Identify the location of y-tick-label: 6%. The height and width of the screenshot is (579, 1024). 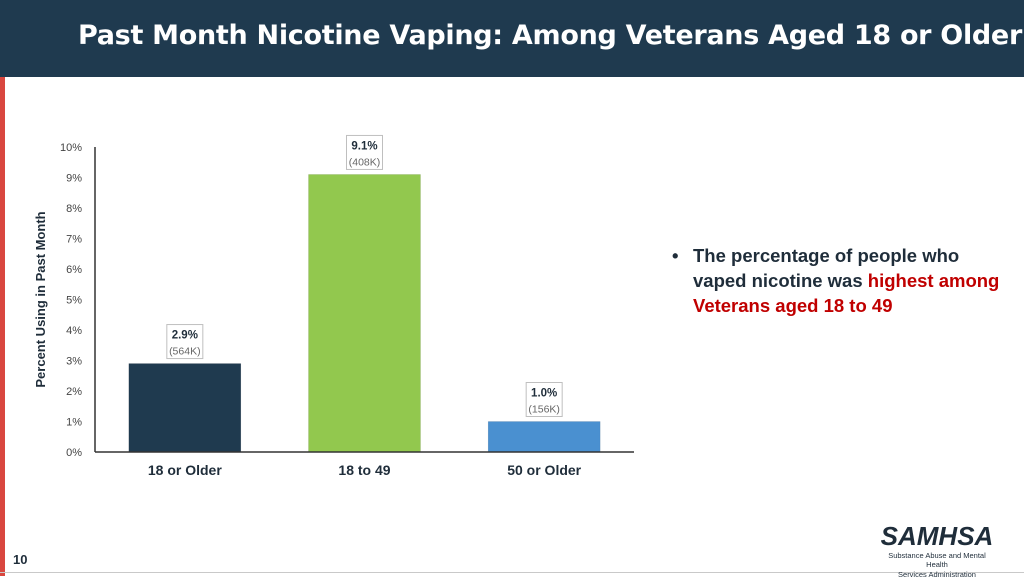
(74, 270).